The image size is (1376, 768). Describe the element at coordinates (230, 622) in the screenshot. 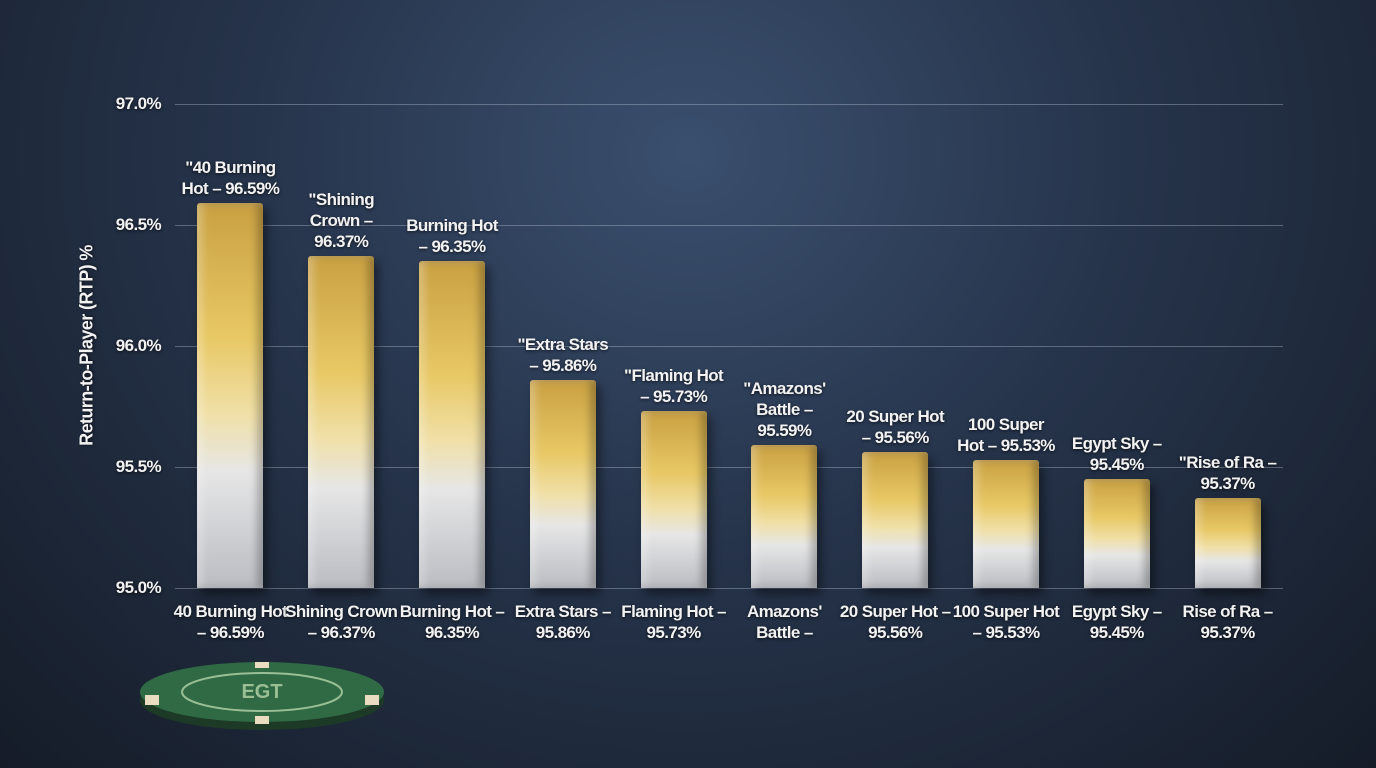

I see `x-tick-label: 40 Burning Hot – 96.59%` at that location.